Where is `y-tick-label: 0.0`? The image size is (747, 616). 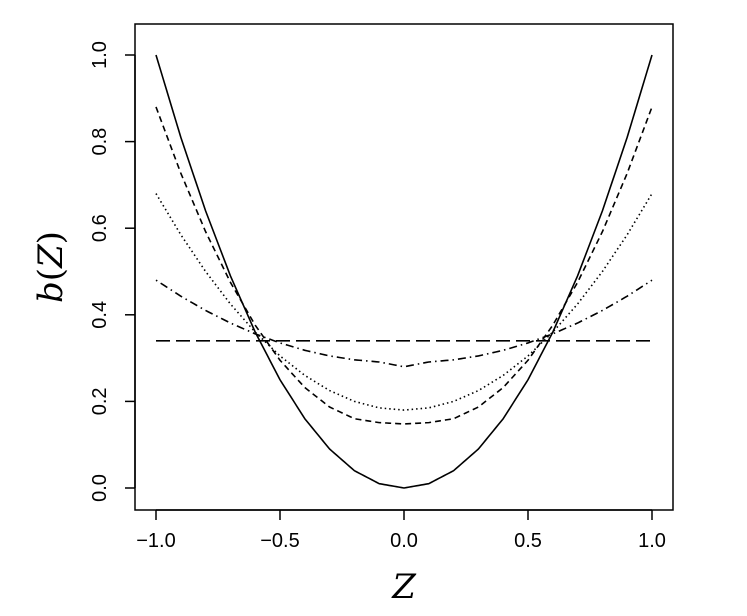 y-tick-label: 0.0 is located at coordinates (100, 488).